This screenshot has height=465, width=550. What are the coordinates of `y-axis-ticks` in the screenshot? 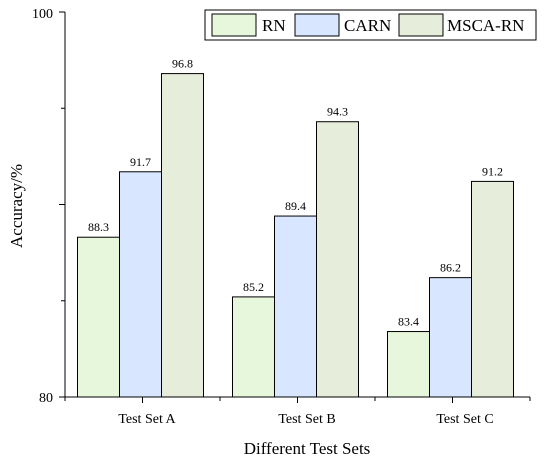 It's located at (62, 204).